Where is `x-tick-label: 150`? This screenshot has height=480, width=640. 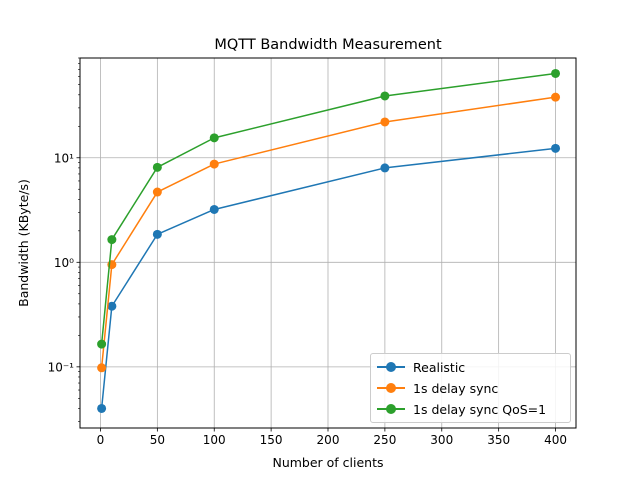 x-tick-label: 150 is located at coordinates (271, 440).